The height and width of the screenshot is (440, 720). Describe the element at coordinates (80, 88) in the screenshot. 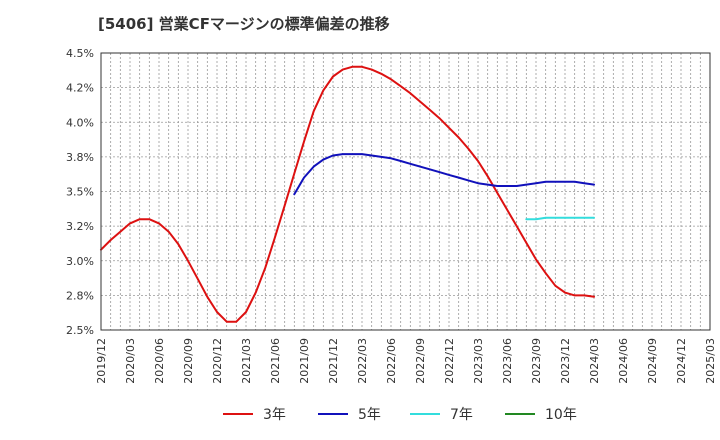

I see `y-tick-label: 4.2%` at that location.